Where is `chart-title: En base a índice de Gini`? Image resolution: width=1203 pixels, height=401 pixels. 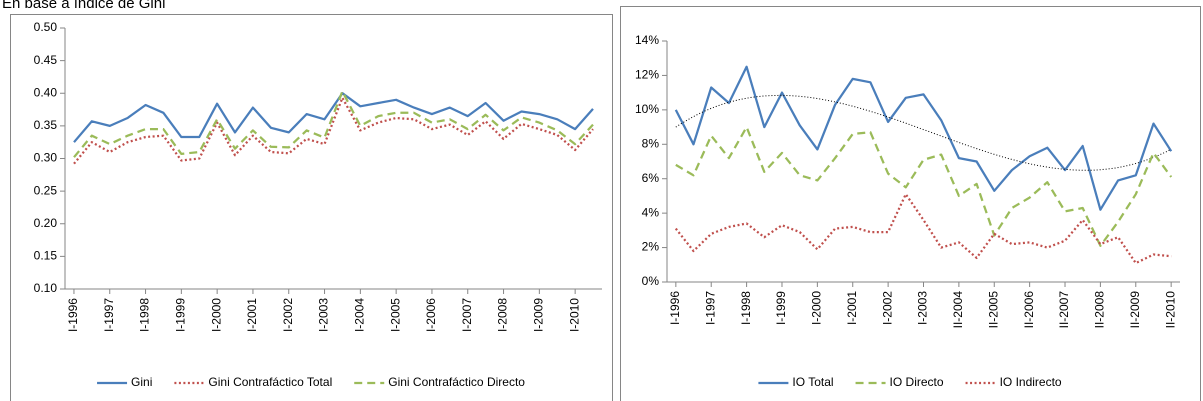 chart-title: En base a índice de Gini is located at coordinates (83, 6).